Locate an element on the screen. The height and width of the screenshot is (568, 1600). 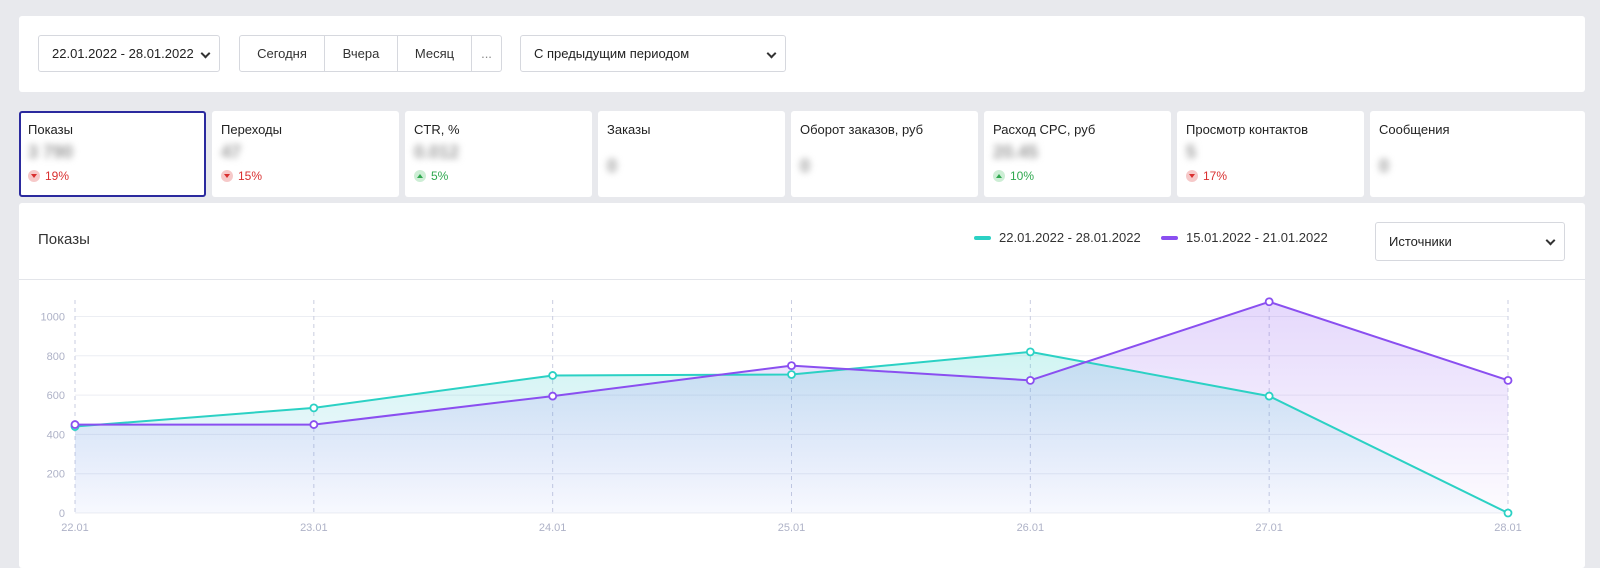
compare-period-select: С предыдущим периодом is located at coordinates (653, 53).